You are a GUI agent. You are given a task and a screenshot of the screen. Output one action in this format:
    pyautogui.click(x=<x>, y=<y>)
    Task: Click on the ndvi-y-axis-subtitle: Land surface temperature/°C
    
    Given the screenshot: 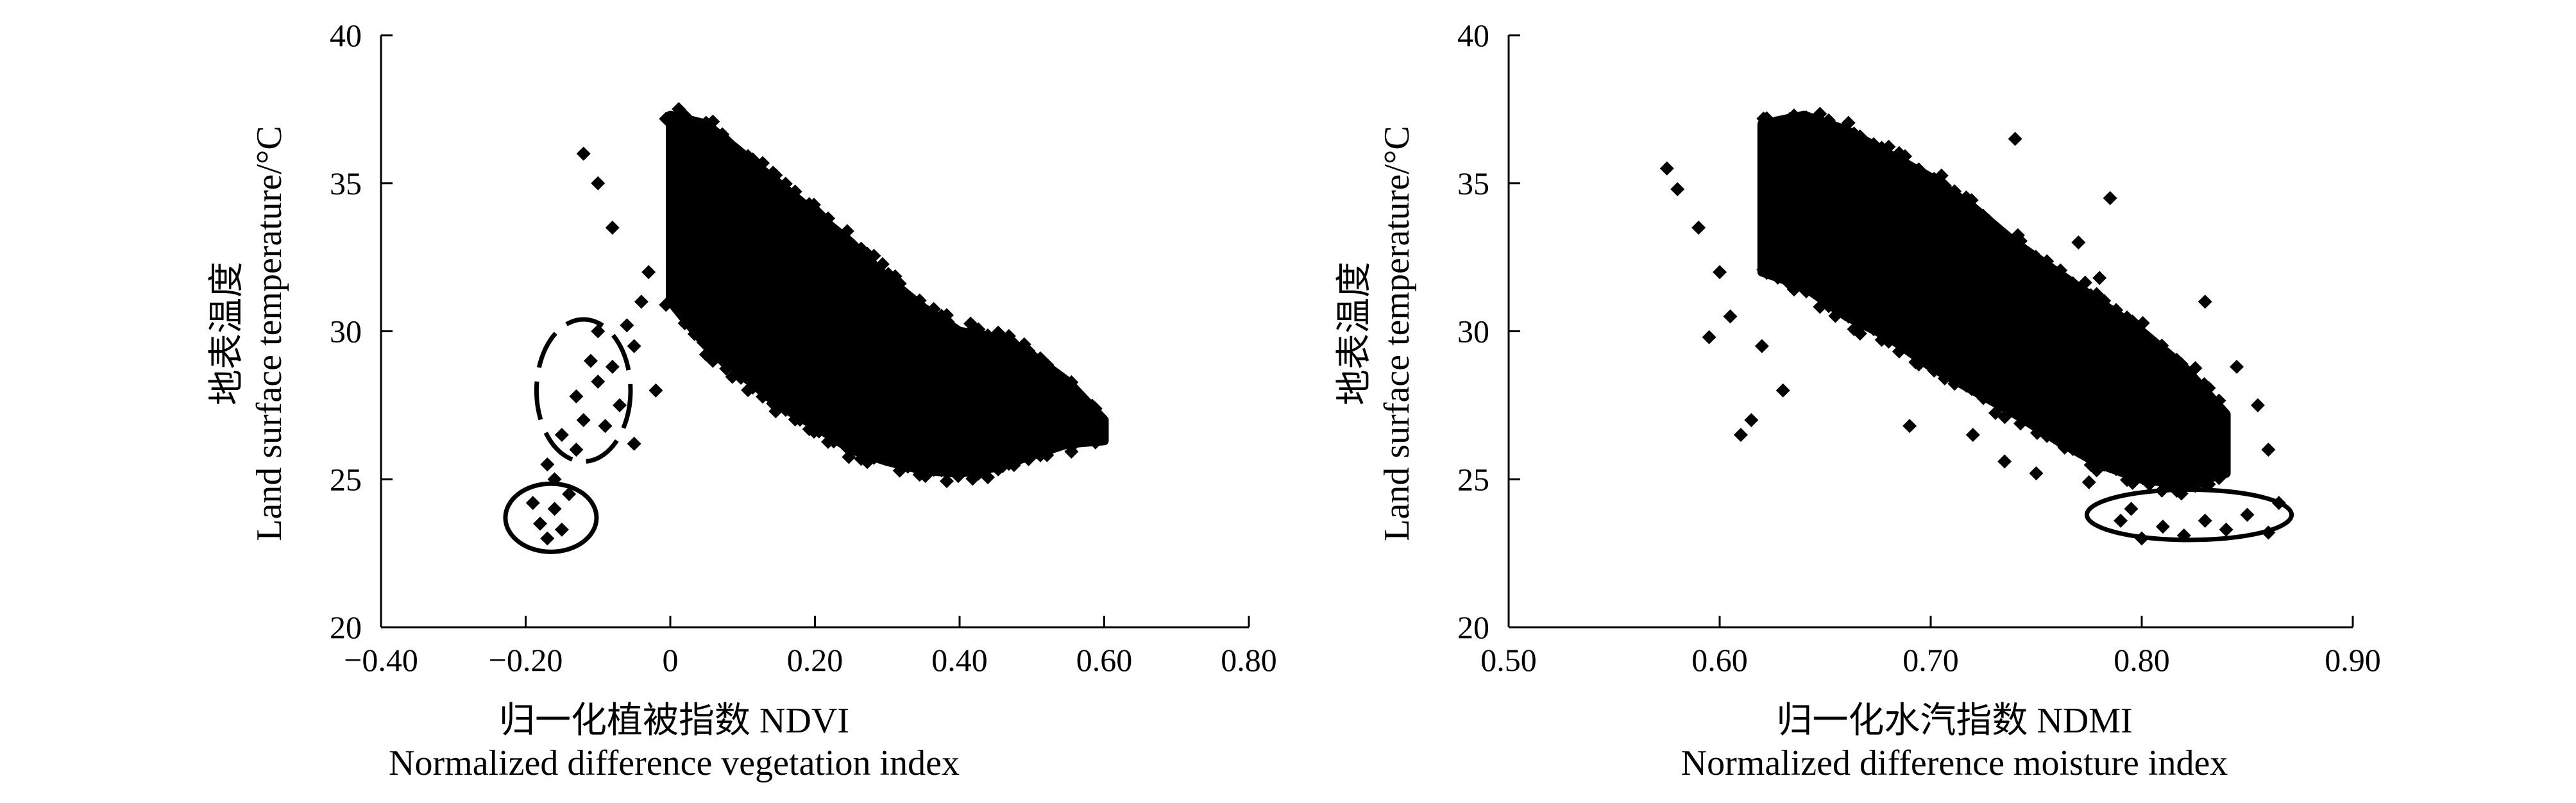 What is the action you would take?
    pyautogui.click(x=269, y=333)
    